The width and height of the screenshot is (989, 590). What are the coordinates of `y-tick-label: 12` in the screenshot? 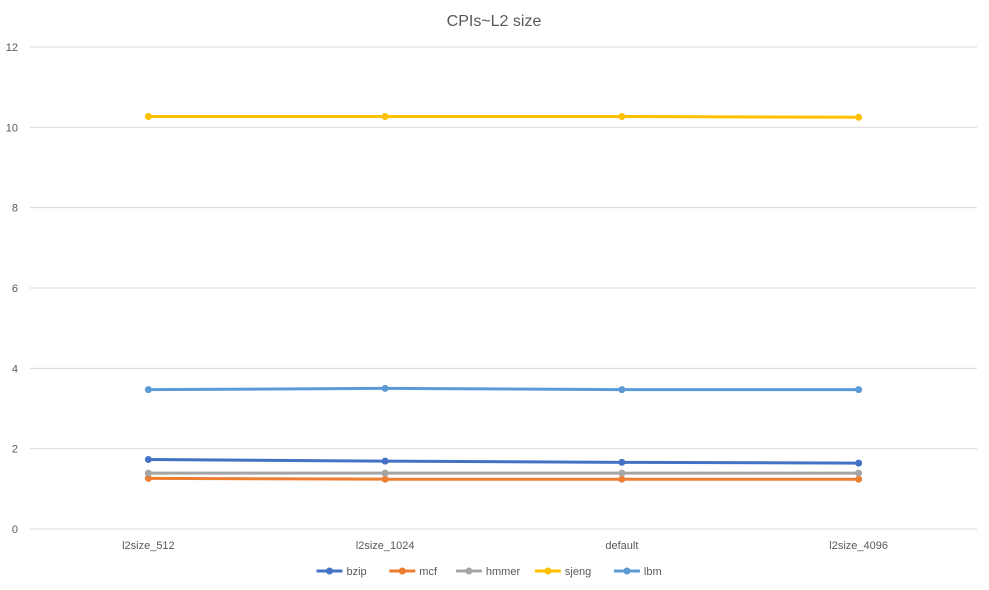 It's located at (12, 48).